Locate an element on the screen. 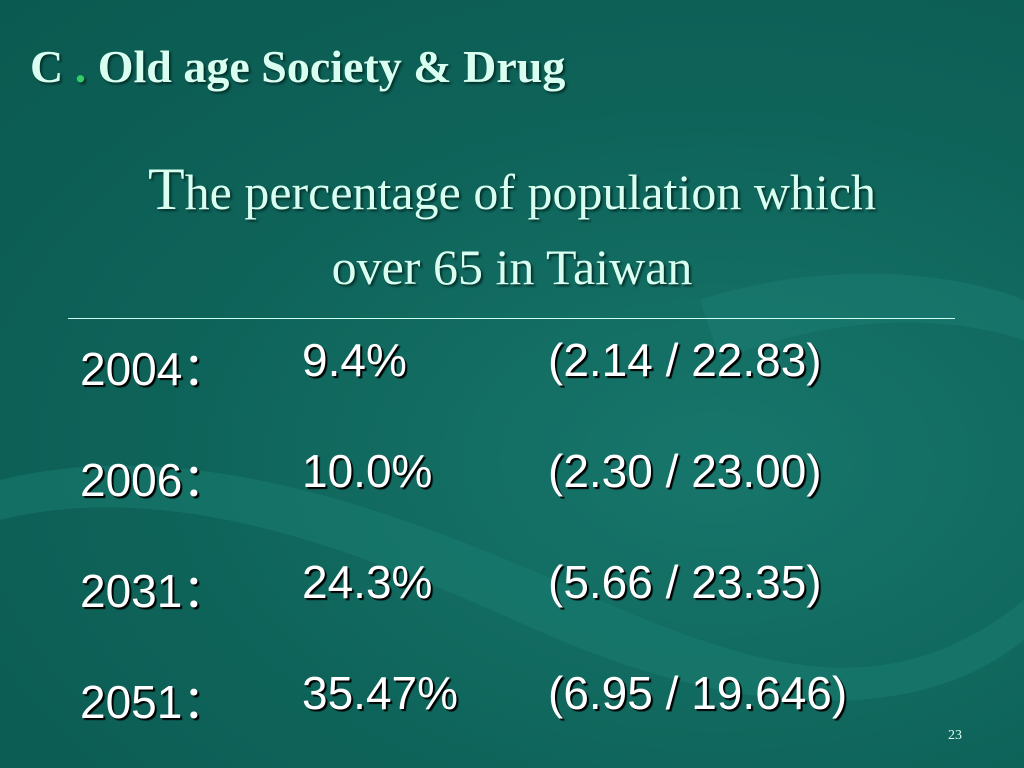  subtitle-line: The percentage of population which is located at coordinates (512, 189).